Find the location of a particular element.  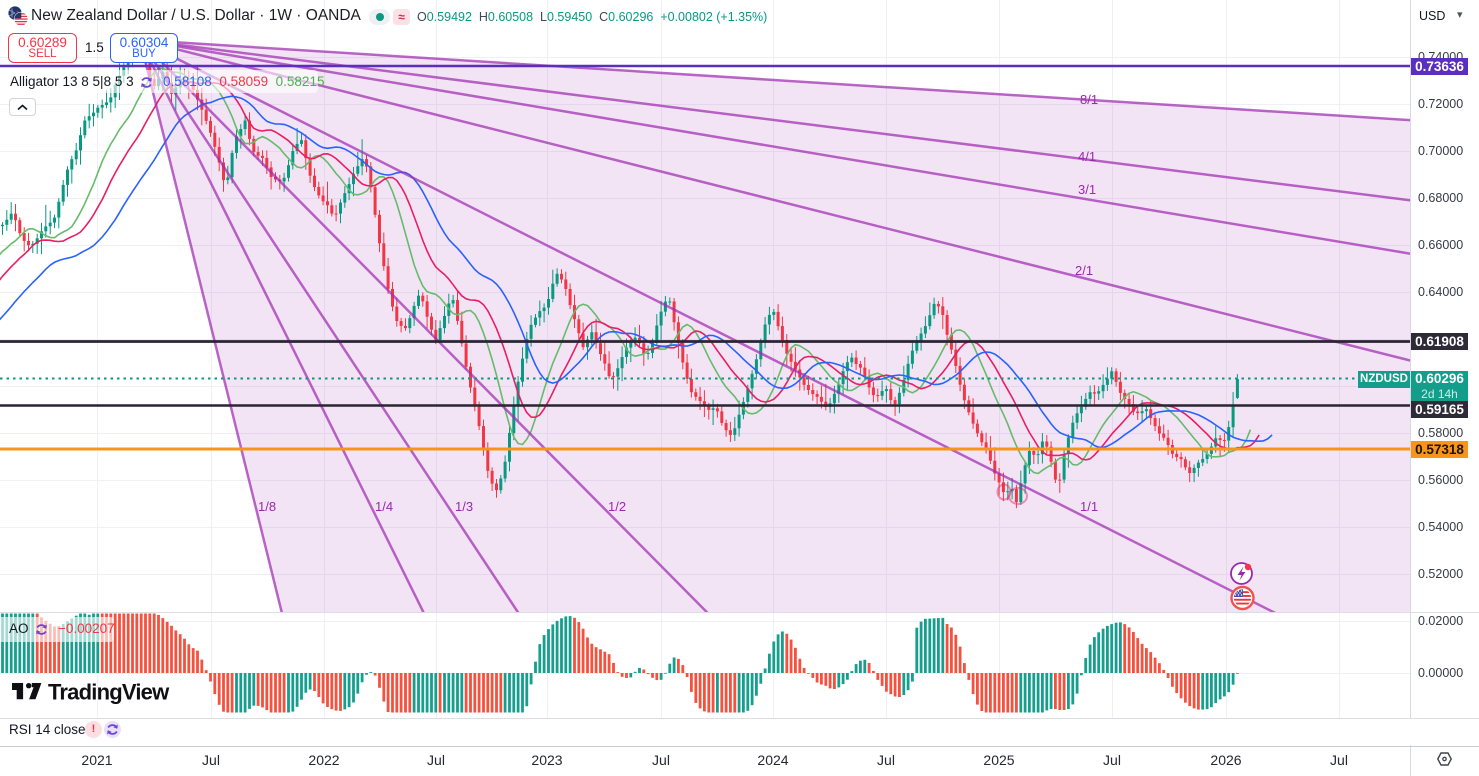

svg-text: 1/1 is located at coordinates (1089, 506).